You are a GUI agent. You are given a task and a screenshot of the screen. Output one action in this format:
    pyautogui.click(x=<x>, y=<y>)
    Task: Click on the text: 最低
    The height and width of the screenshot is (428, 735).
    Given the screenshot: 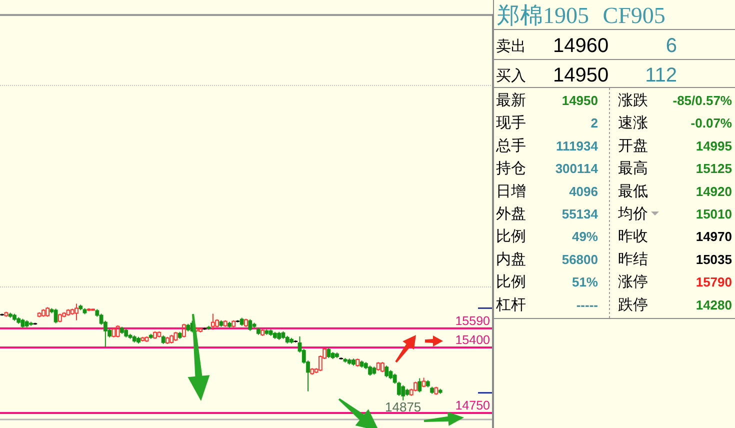 What is the action you would take?
    pyautogui.click(x=633, y=191)
    